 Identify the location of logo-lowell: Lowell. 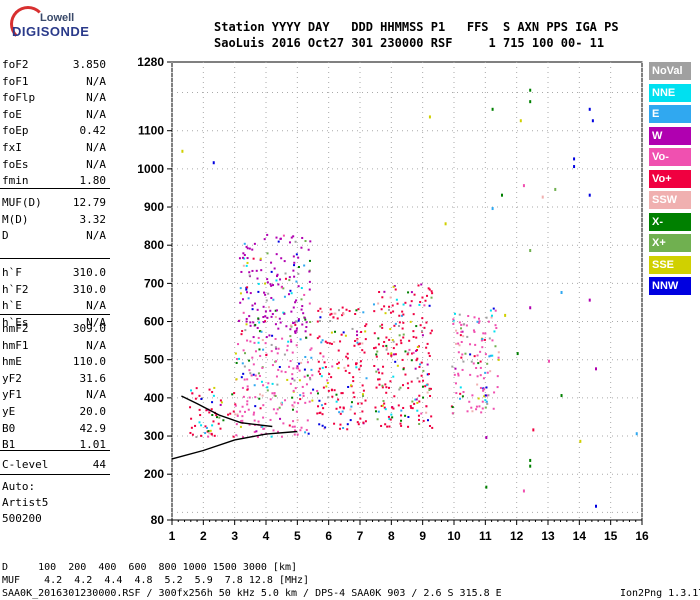
(57, 18).